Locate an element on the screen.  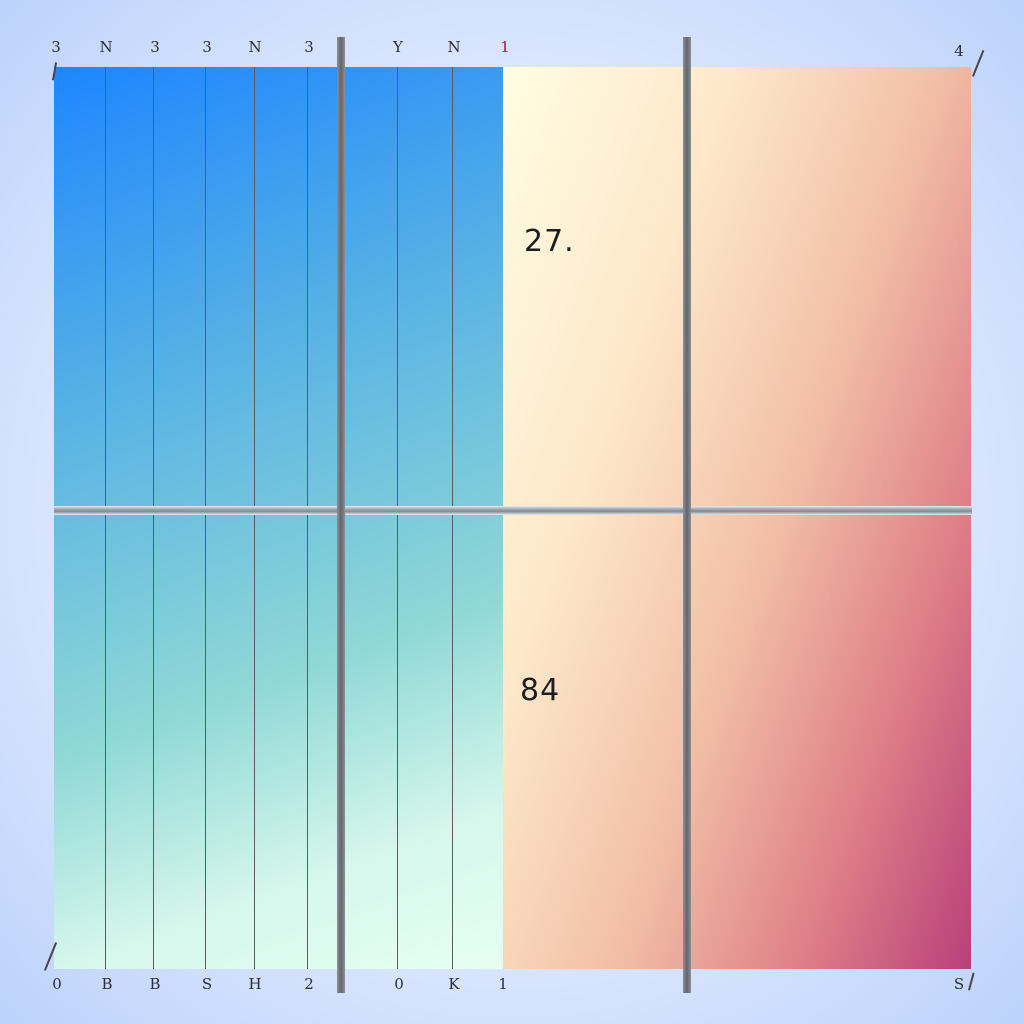
bottom-tick-label: H is located at coordinates (255, 984).